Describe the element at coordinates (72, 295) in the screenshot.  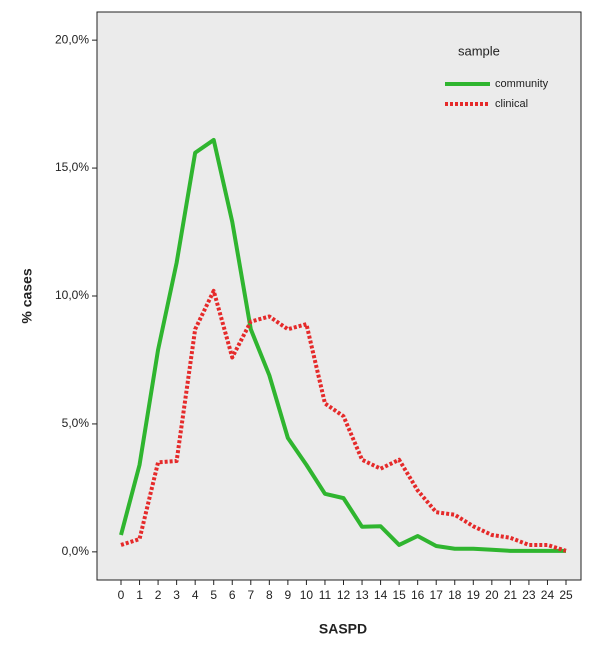
I see `y-tick-label: 10,0%` at that location.